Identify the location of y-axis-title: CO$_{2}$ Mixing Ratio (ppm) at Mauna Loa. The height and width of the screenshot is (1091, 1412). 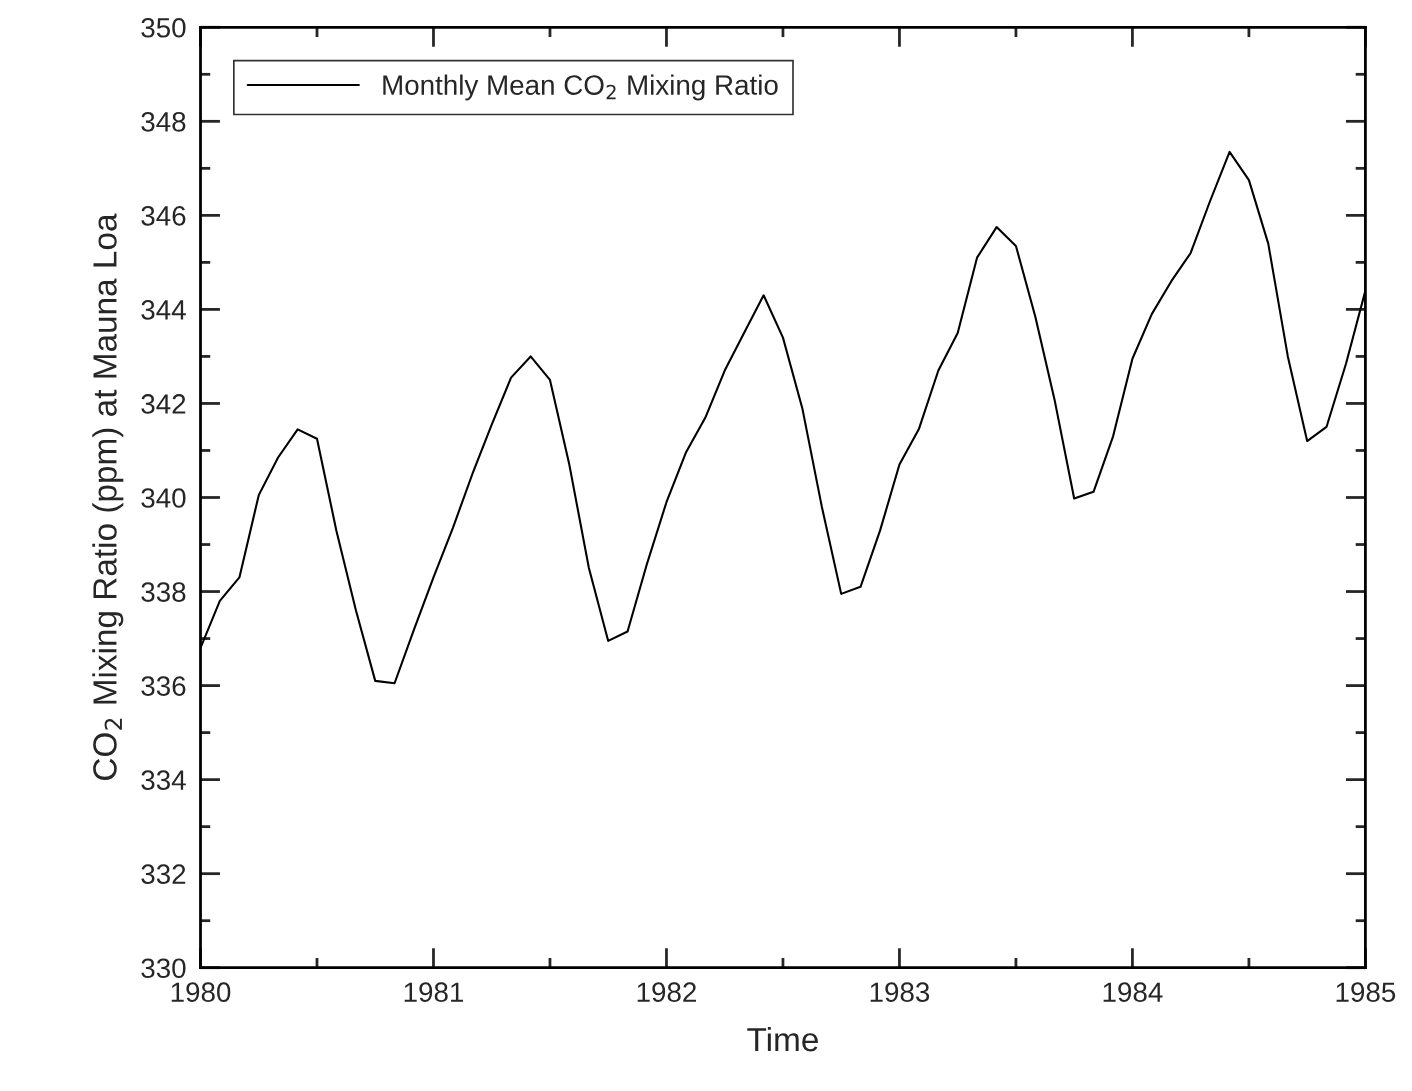
(108, 496).